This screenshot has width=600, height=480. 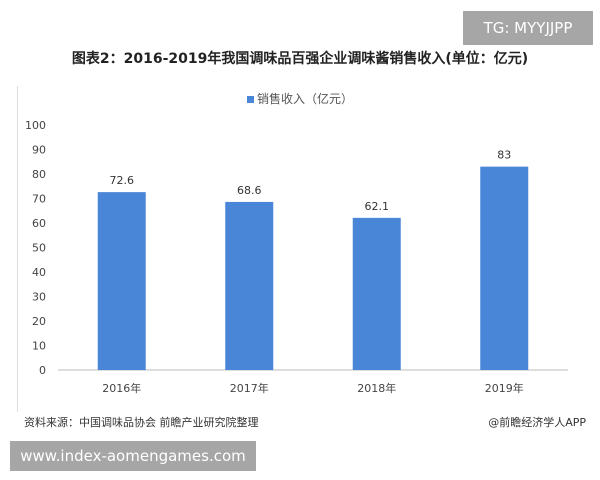 I want to click on y-tick-label: 100, so click(x=35, y=125).